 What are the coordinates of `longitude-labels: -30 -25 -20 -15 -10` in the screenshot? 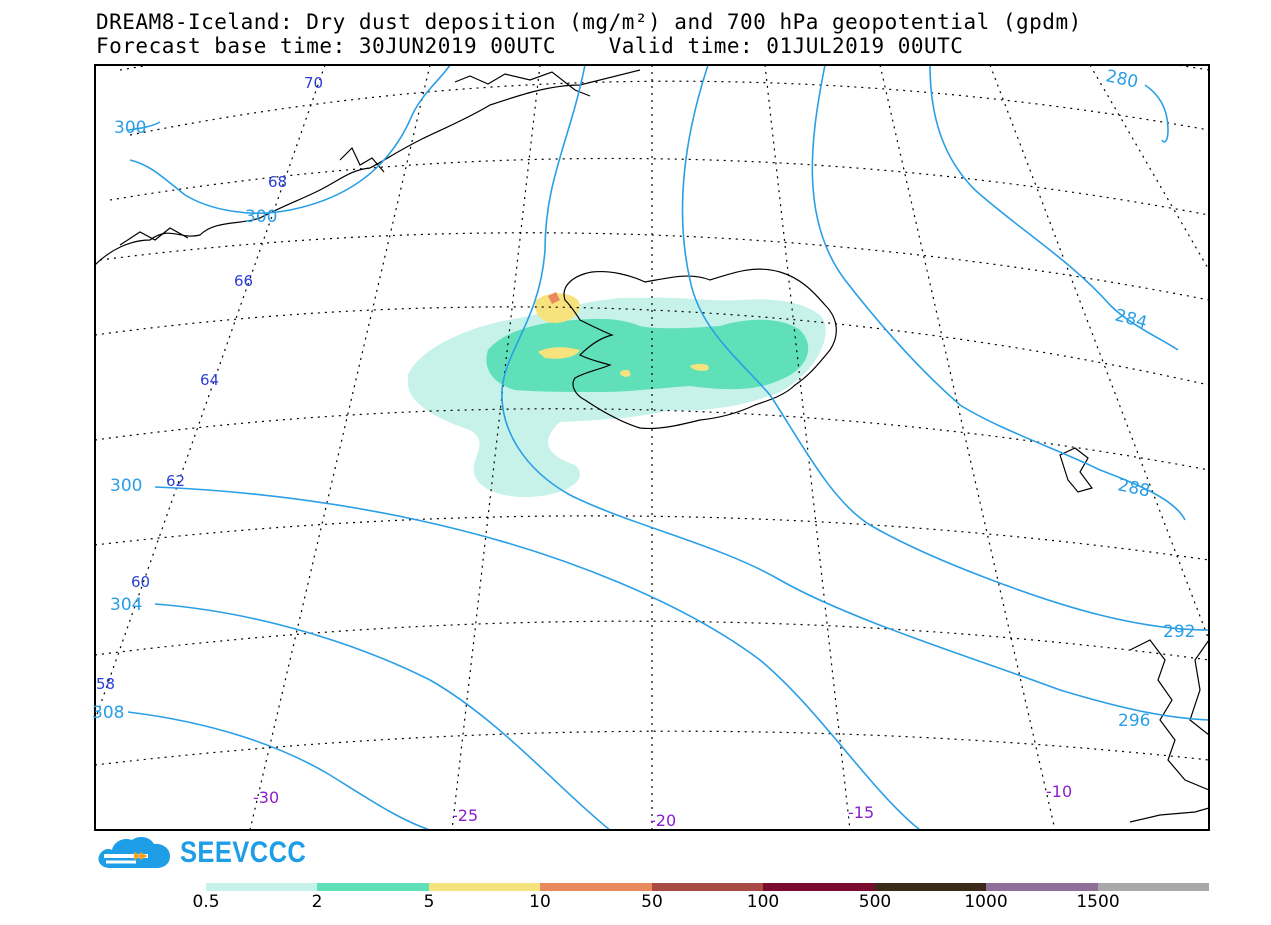 It's located at (662, 806).